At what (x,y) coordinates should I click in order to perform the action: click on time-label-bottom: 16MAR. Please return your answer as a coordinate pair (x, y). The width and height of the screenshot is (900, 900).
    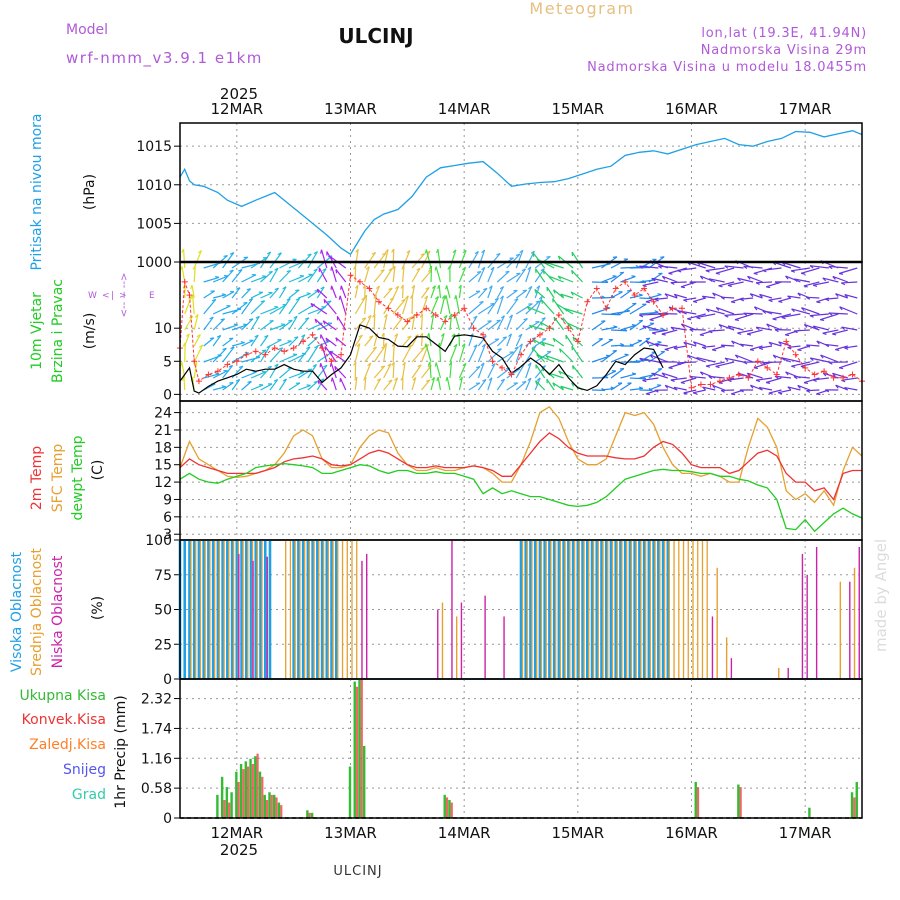
    Looking at the image, I should click on (691, 833).